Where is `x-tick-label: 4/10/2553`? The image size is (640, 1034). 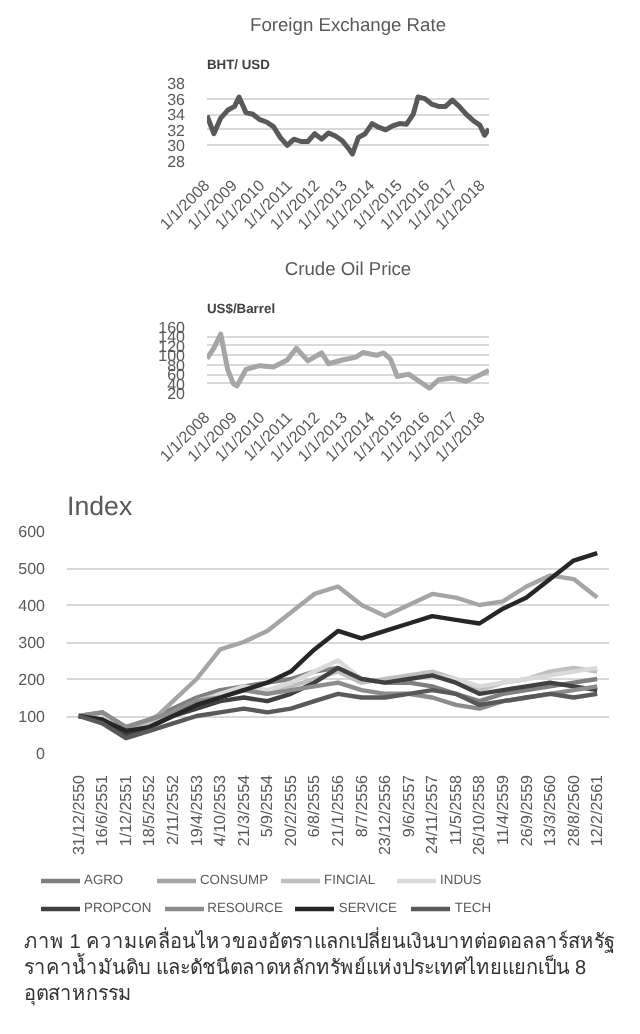
x-tick-label: 4/10/2553 is located at coordinates (220, 810).